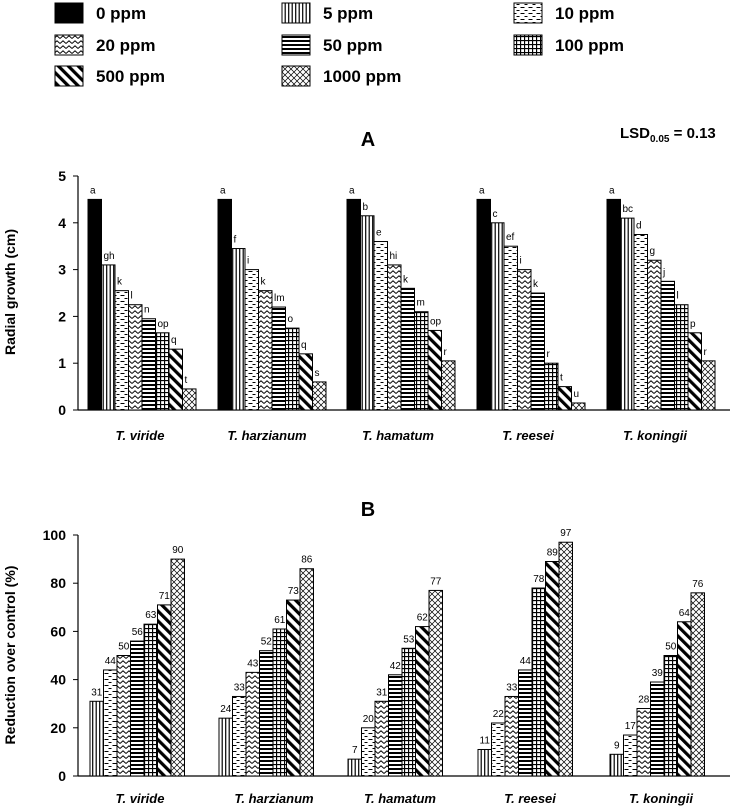 The height and width of the screenshot is (811, 732). What do you see at coordinates (296, 76) in the screenshot?
I see `legend-swatch-1000-ppm` at bounding box center [296, 76].